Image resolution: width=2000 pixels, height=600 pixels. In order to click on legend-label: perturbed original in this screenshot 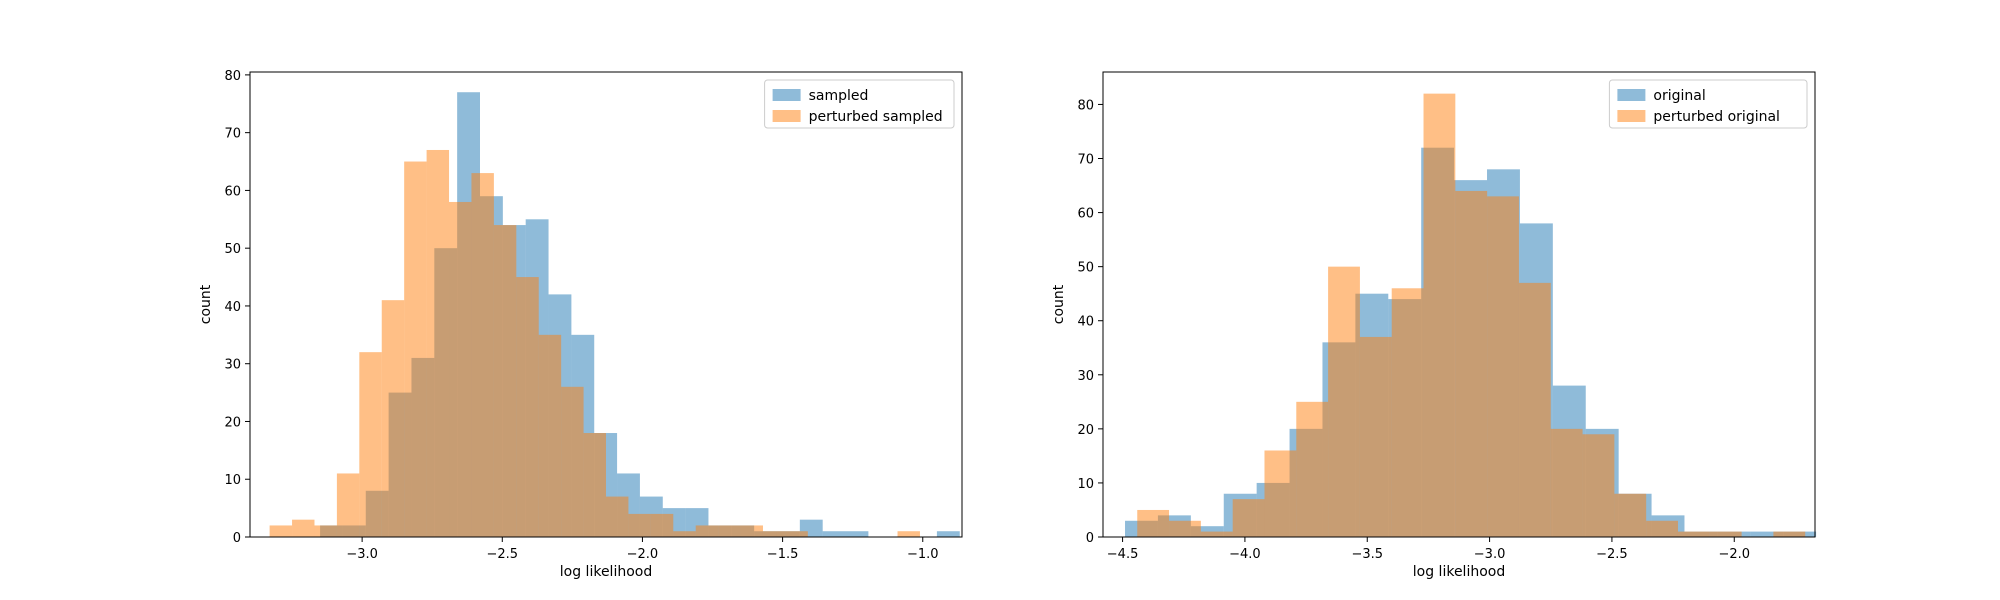, I will do `click(1716, 117)`.